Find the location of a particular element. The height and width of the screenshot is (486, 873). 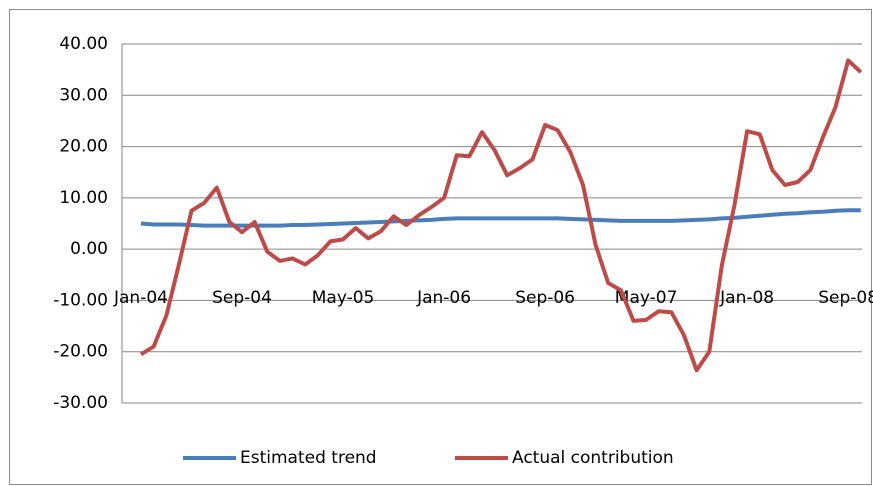

x-tick-label: Sep-04 is located at coordinates (242, 298).